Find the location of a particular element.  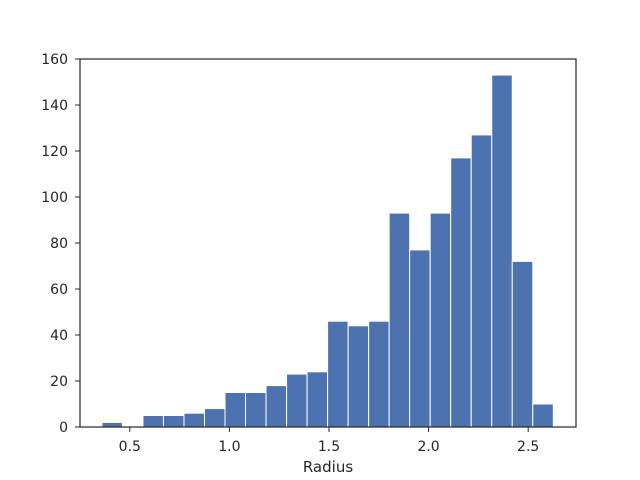

x-tick-label: 2.0 is located at coordinates (428, 447).